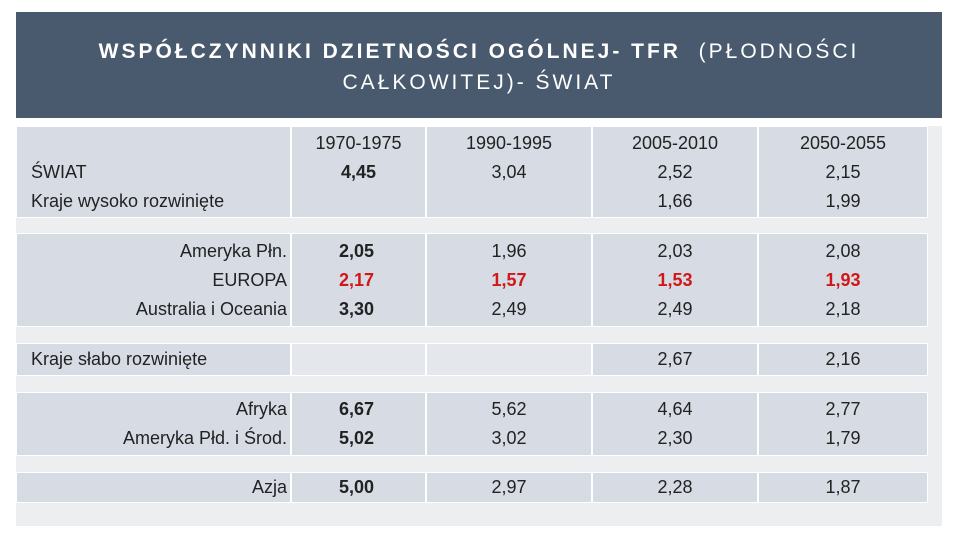 The height and width of the screenshot is (540, 960). I want to click on val-g3-c2-r0: 2,67, so click(675, 359).